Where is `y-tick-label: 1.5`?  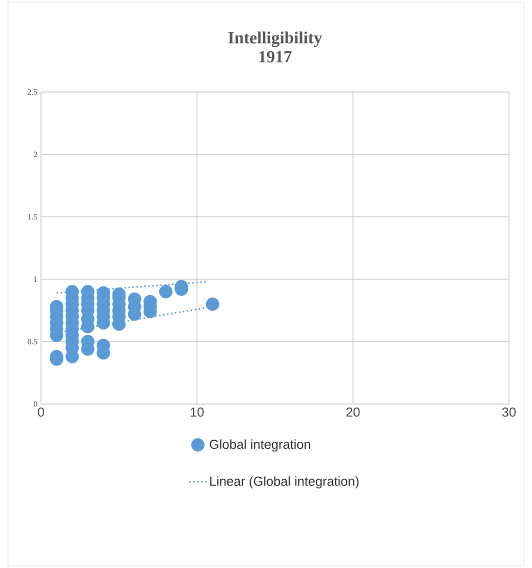 y-tick-label: 1.5 is located at coordinates (33, 217).